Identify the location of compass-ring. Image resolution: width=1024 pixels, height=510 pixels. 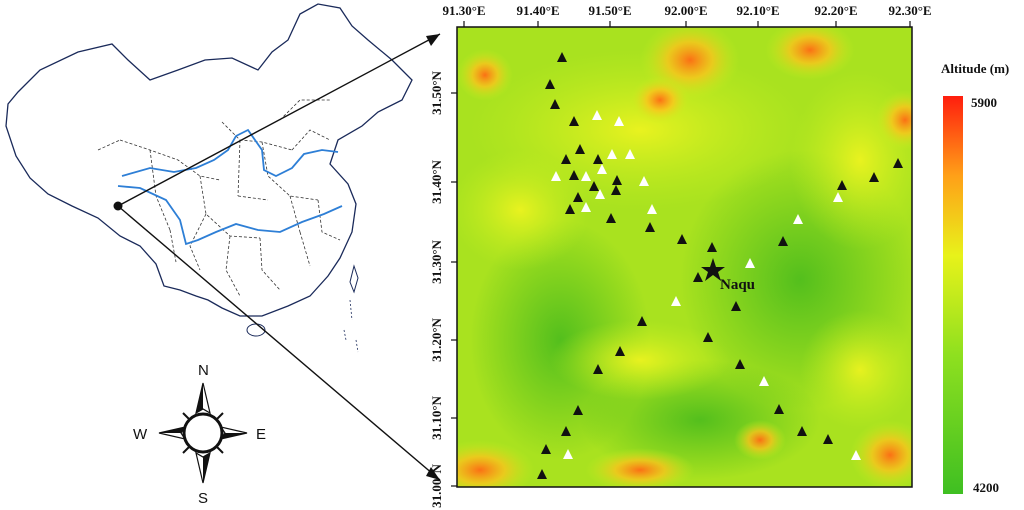
(203, 433).